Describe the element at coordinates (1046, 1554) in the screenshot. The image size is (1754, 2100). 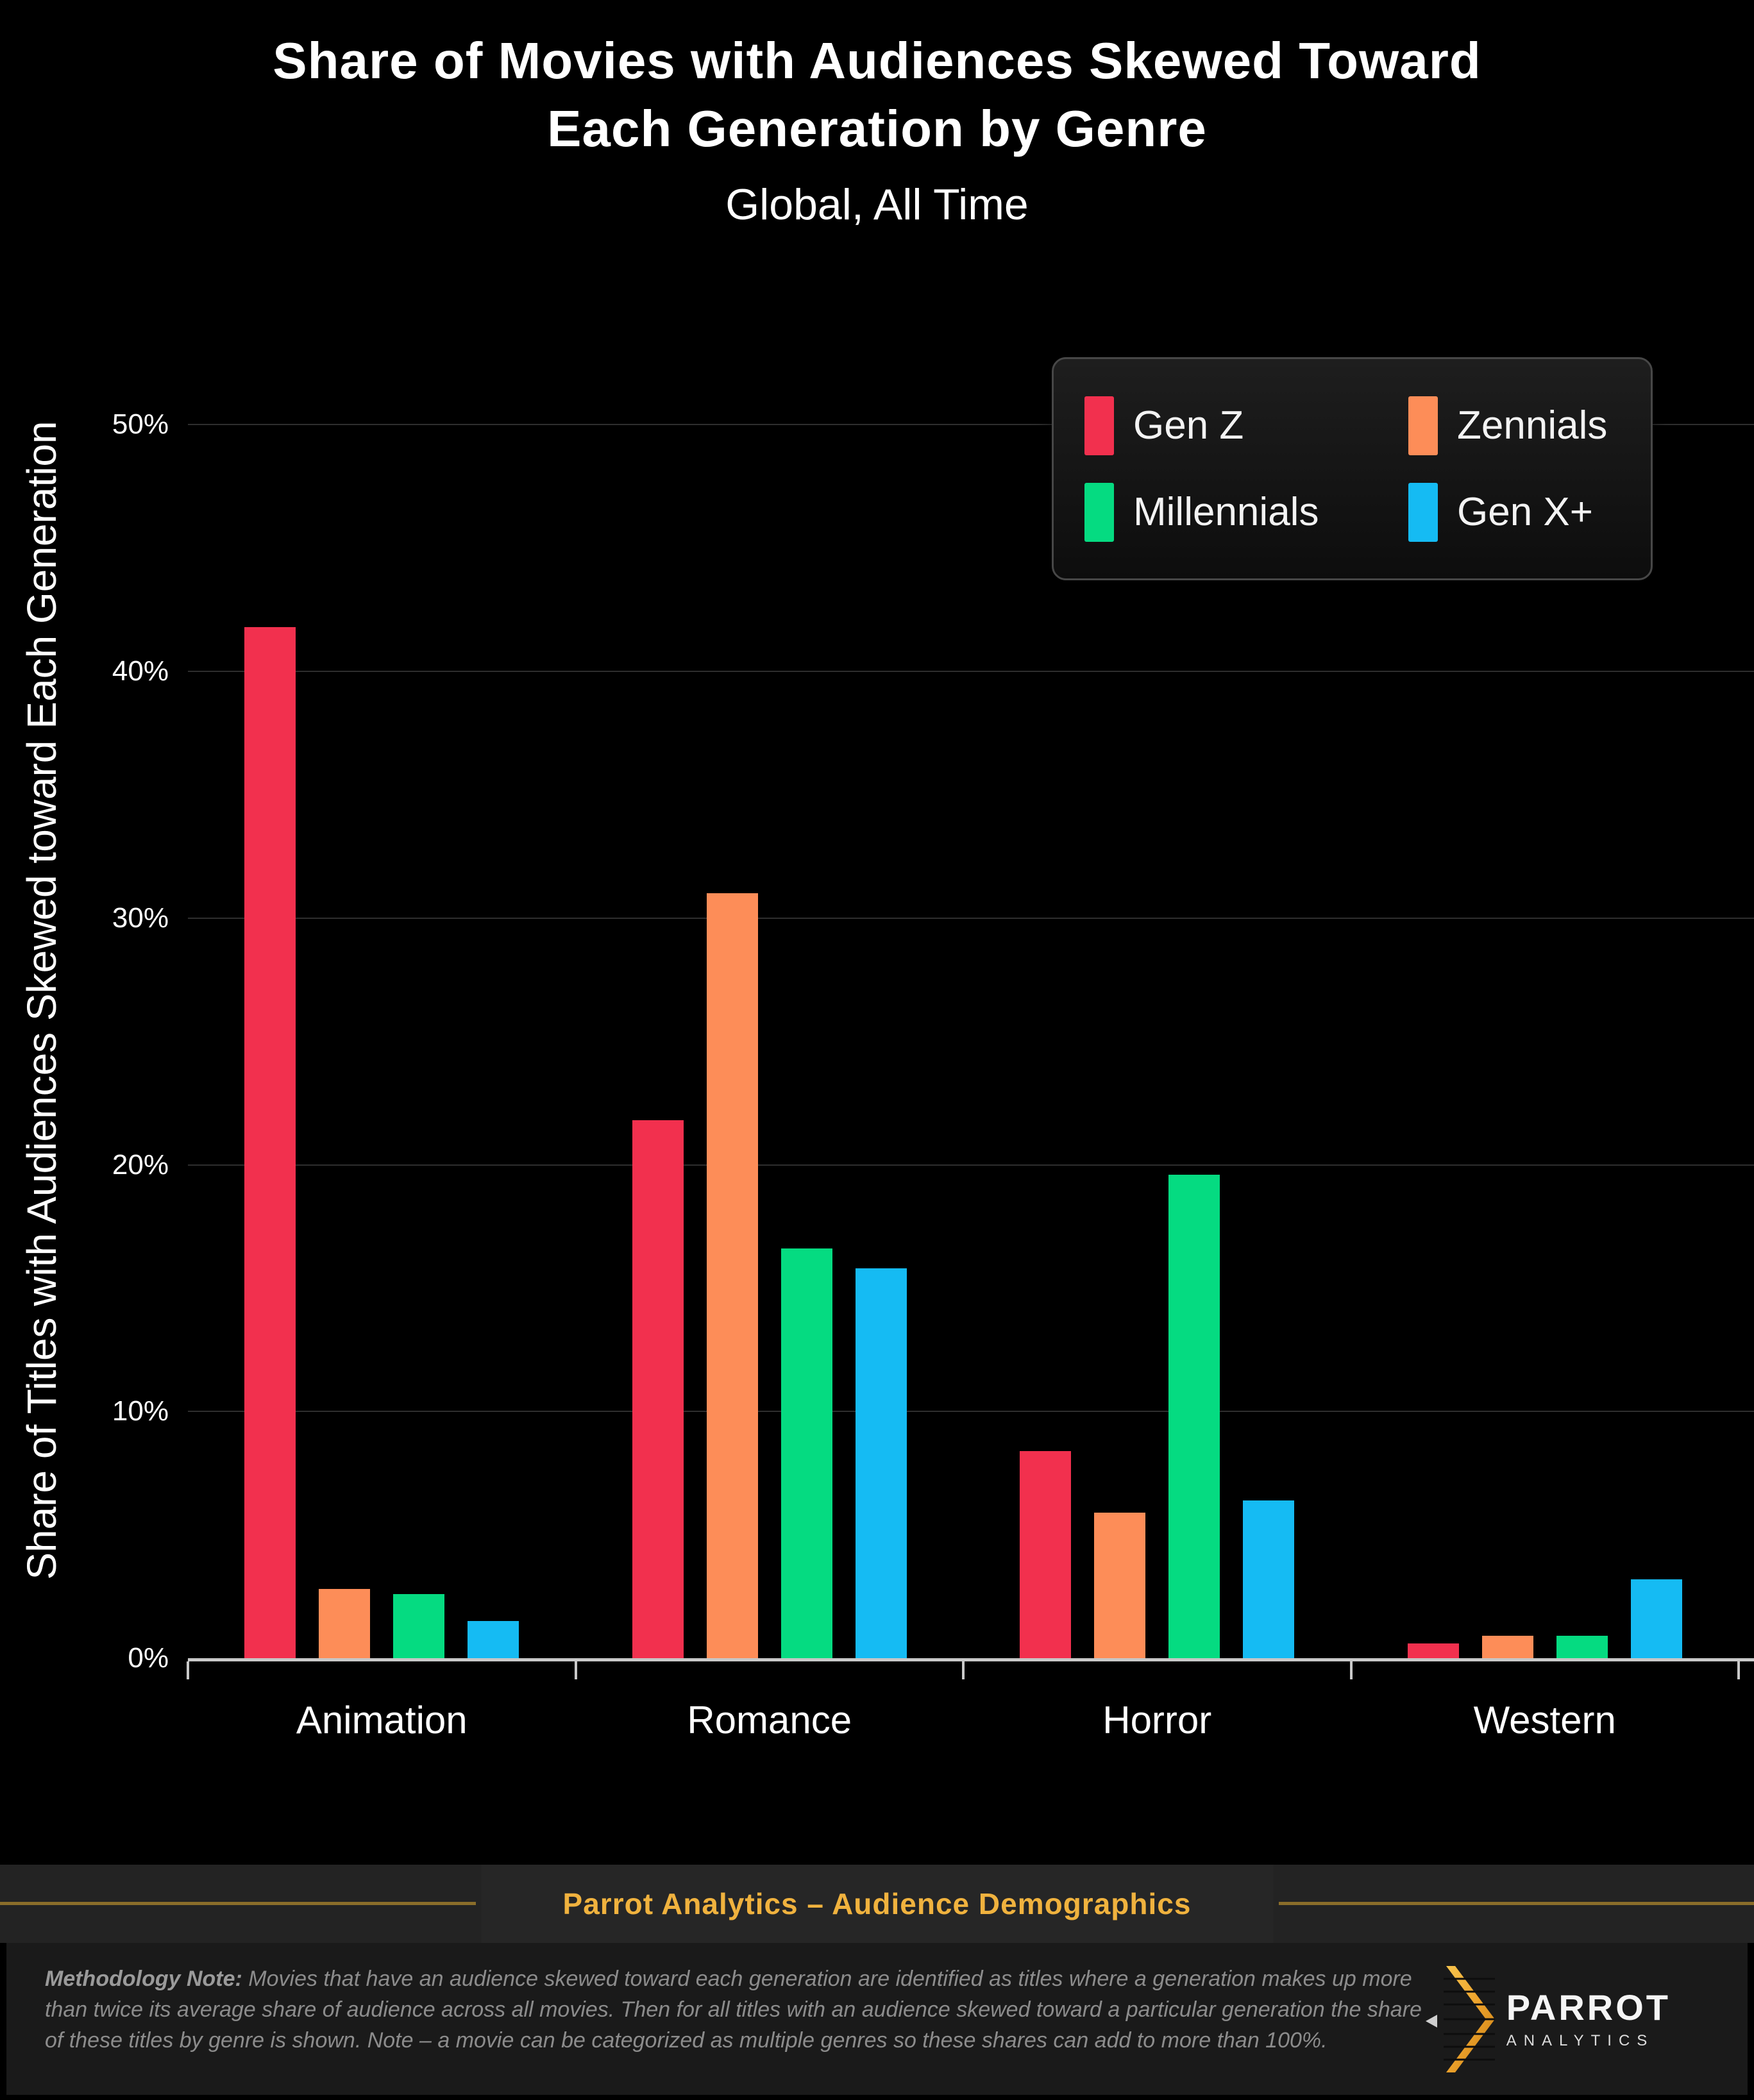
I see `bar-horror-gen-z` at that location.